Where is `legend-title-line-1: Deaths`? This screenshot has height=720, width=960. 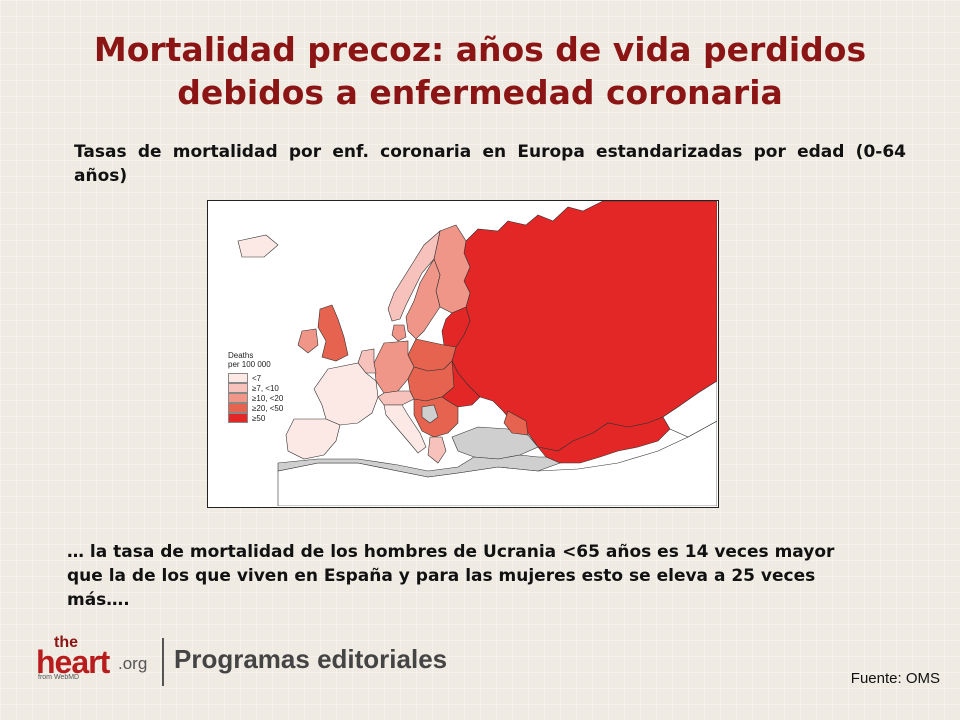
legend-title-line-1: Deaths is located at coordinates (241, 355).